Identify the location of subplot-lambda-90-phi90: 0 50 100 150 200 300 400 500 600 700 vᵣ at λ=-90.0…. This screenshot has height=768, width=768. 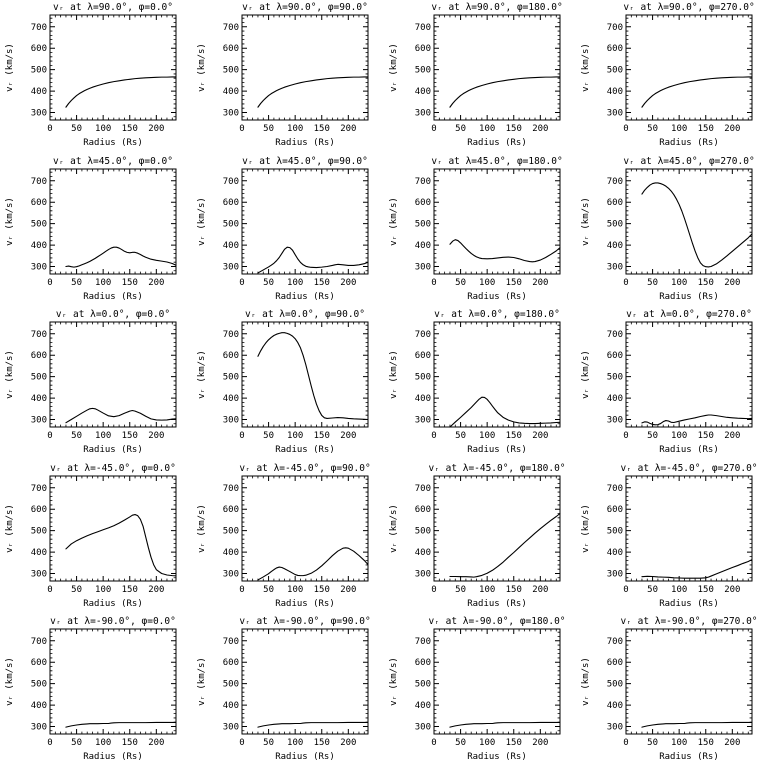
(288, 691).